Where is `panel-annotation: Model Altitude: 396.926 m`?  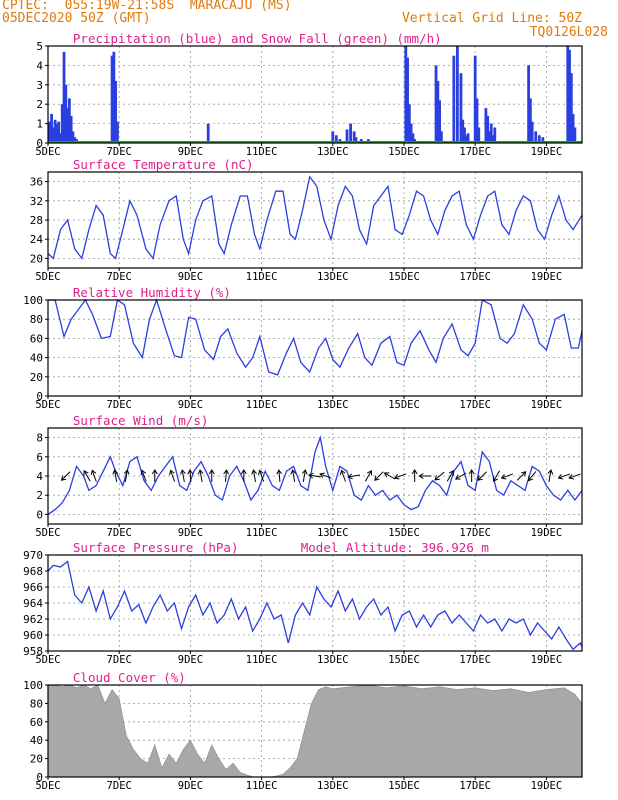
panel-annotation: Model Altitude: 396.926 m is located at coordinates (395, 547).